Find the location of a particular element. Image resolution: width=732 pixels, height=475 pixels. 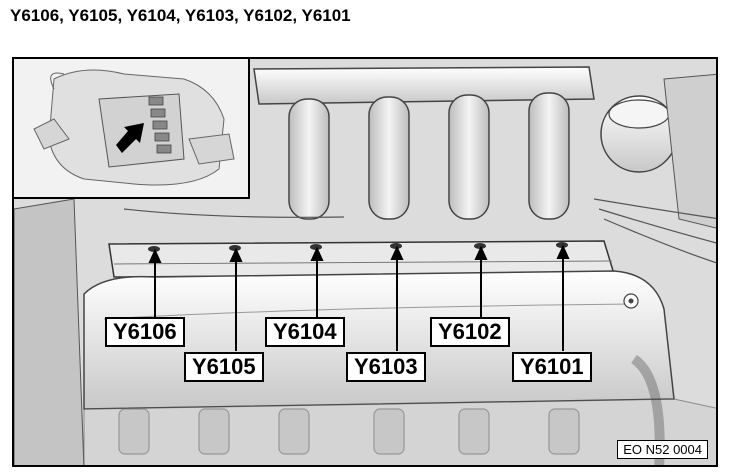

arrow-icon is located at coordinates (130, 138).